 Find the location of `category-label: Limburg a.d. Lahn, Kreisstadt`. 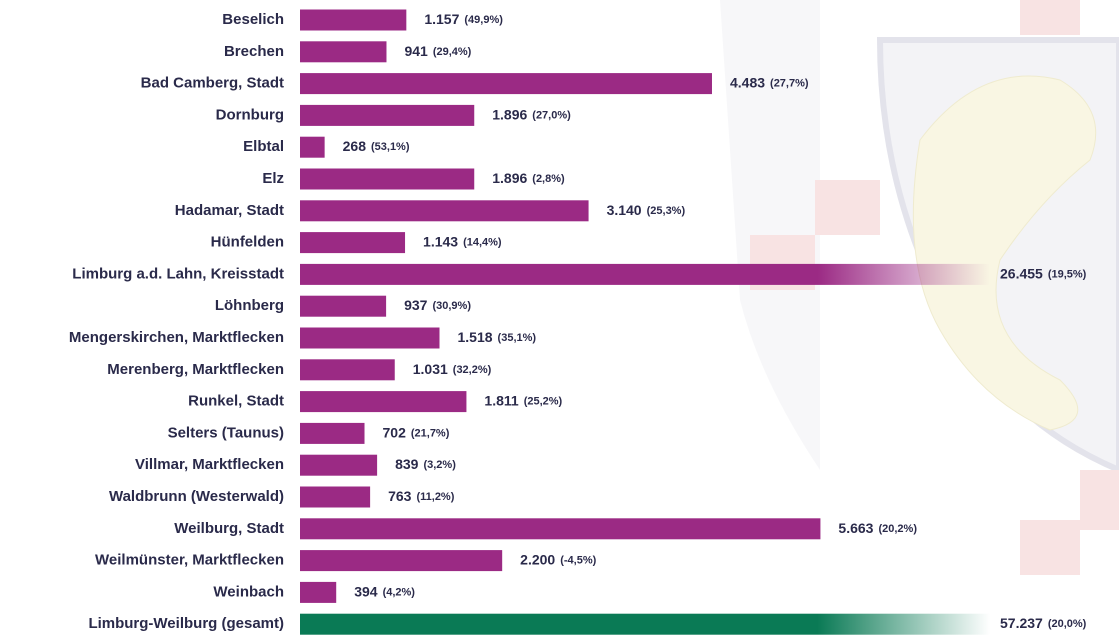

category-label: Limburg a.d. Lahn, Kreisstadt is located at coordinates (178, 273).